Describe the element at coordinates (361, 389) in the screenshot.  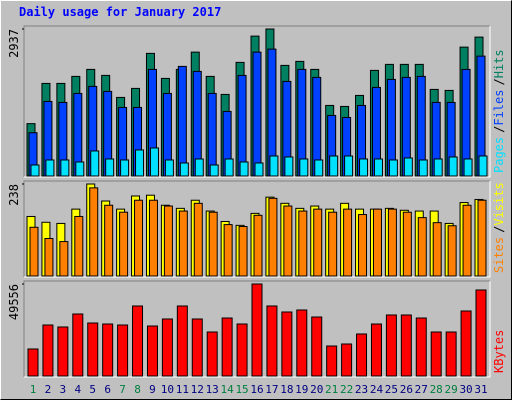
I see `x-tick-label: 23` at that location.